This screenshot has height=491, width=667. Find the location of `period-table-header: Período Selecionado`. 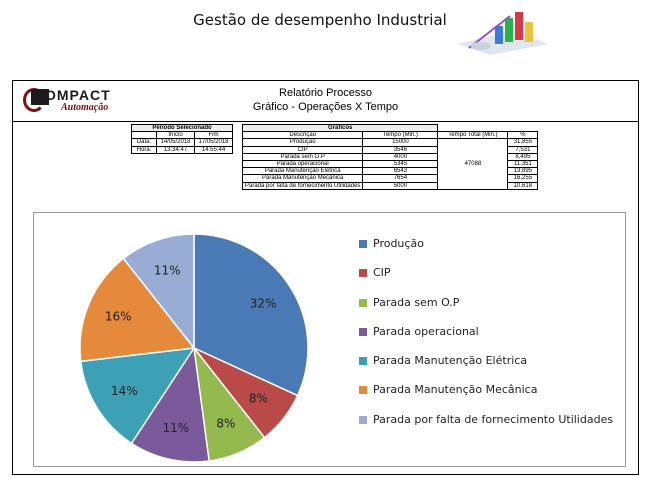

period-table-header: Período Selecionado is located at coordinates (182, 128).